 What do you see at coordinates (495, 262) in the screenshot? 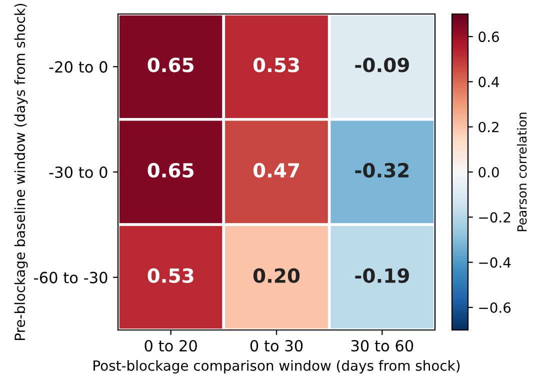
I see `color-bar-label: −0.4` at bounding box center [495, 262].